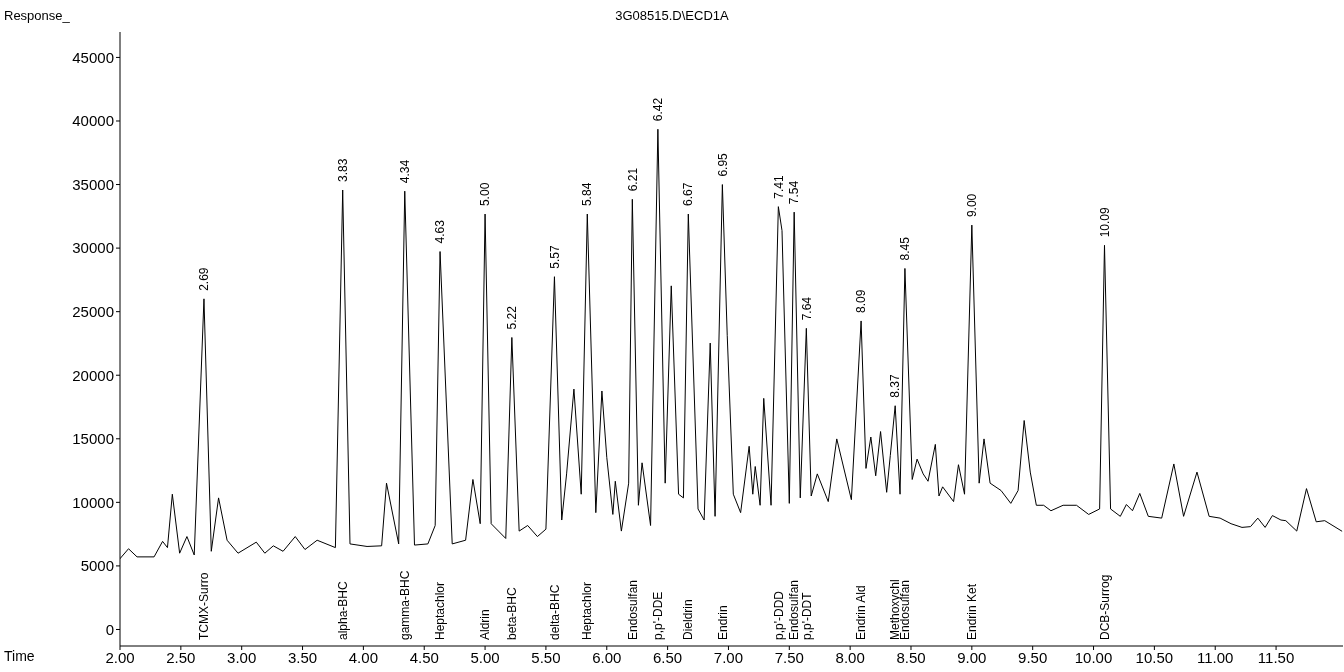  I want to click on annotation: Dieldrin, so click(688, 619).